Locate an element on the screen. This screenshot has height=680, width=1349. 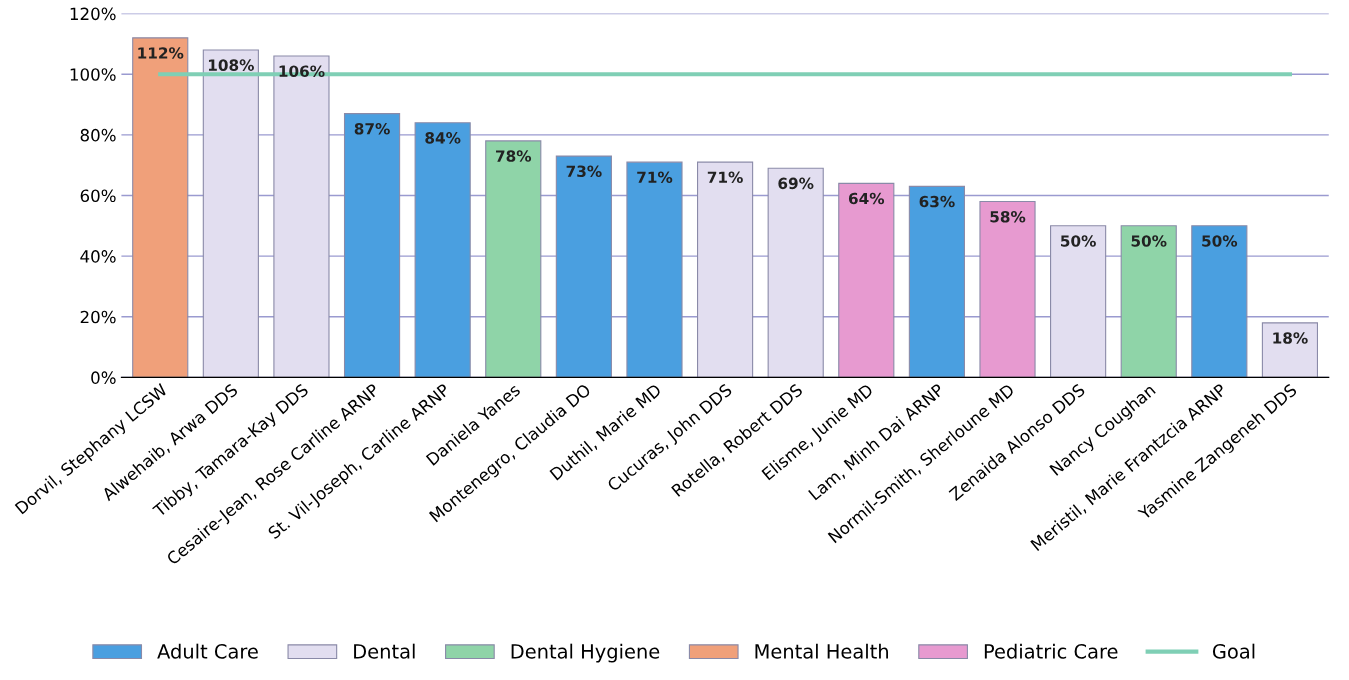
y-tick-label: 80% is located at coordinates (98, 135).